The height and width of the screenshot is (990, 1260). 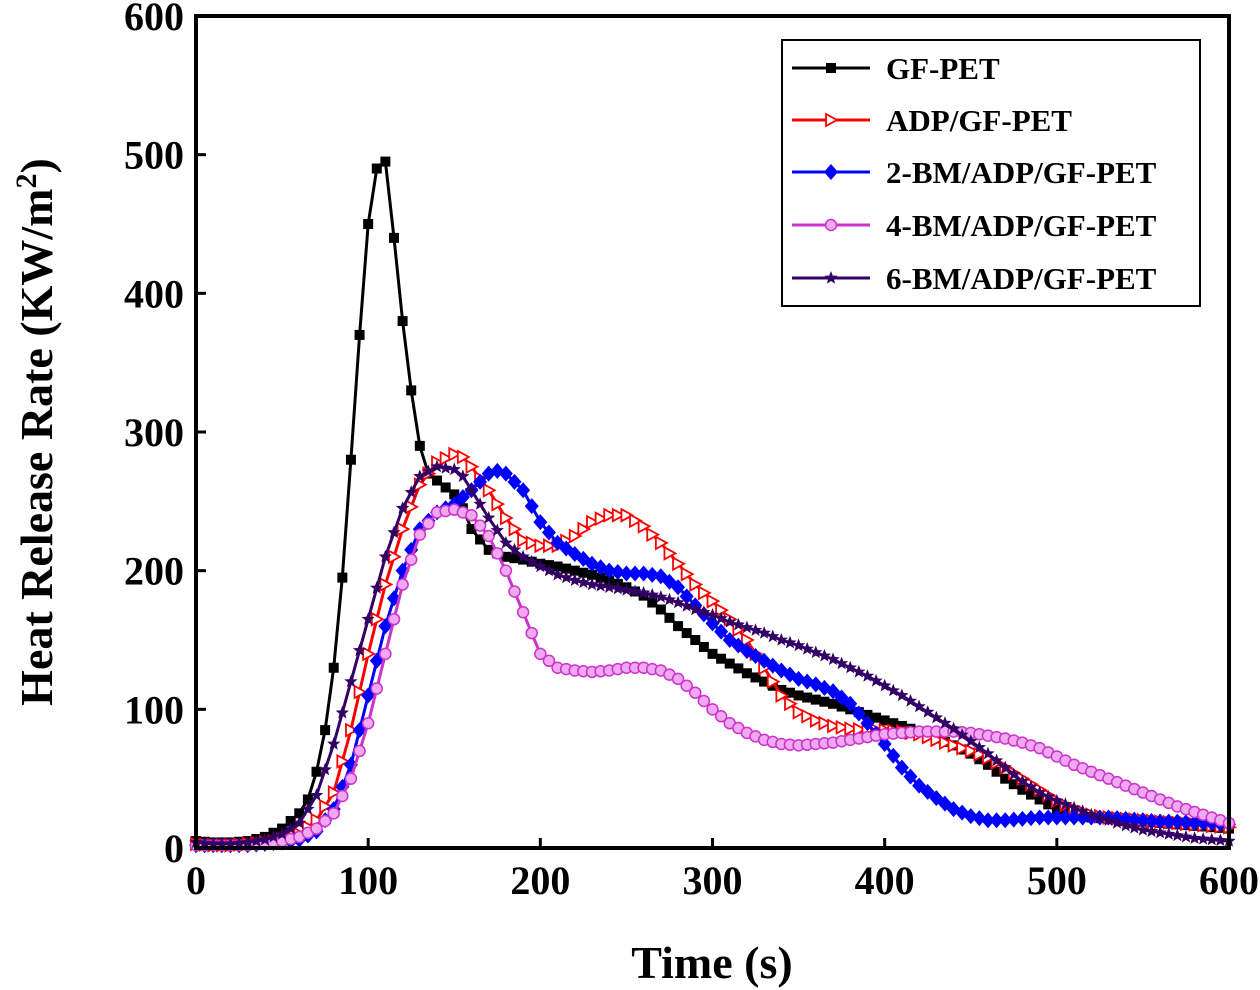 What do you see at coordinates (154, 293) in the screenshot?
I see `y-tick-label: 400` at bounding box center [154, 293].